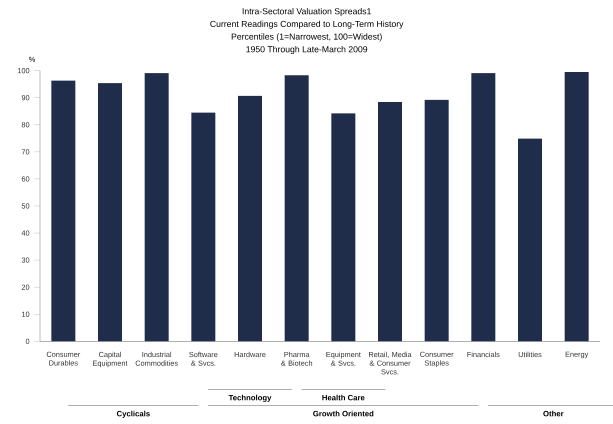 Image resolution: width=613 pixels, height=424 pixels. I want to click on text: Percentiles (1=Narrowest, 100=Widest), so click(307, 37).